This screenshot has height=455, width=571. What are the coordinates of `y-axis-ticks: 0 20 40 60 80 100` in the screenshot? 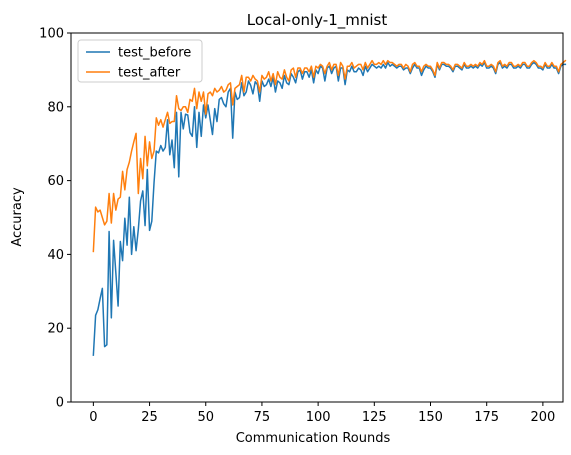 It's located at (55, 219).